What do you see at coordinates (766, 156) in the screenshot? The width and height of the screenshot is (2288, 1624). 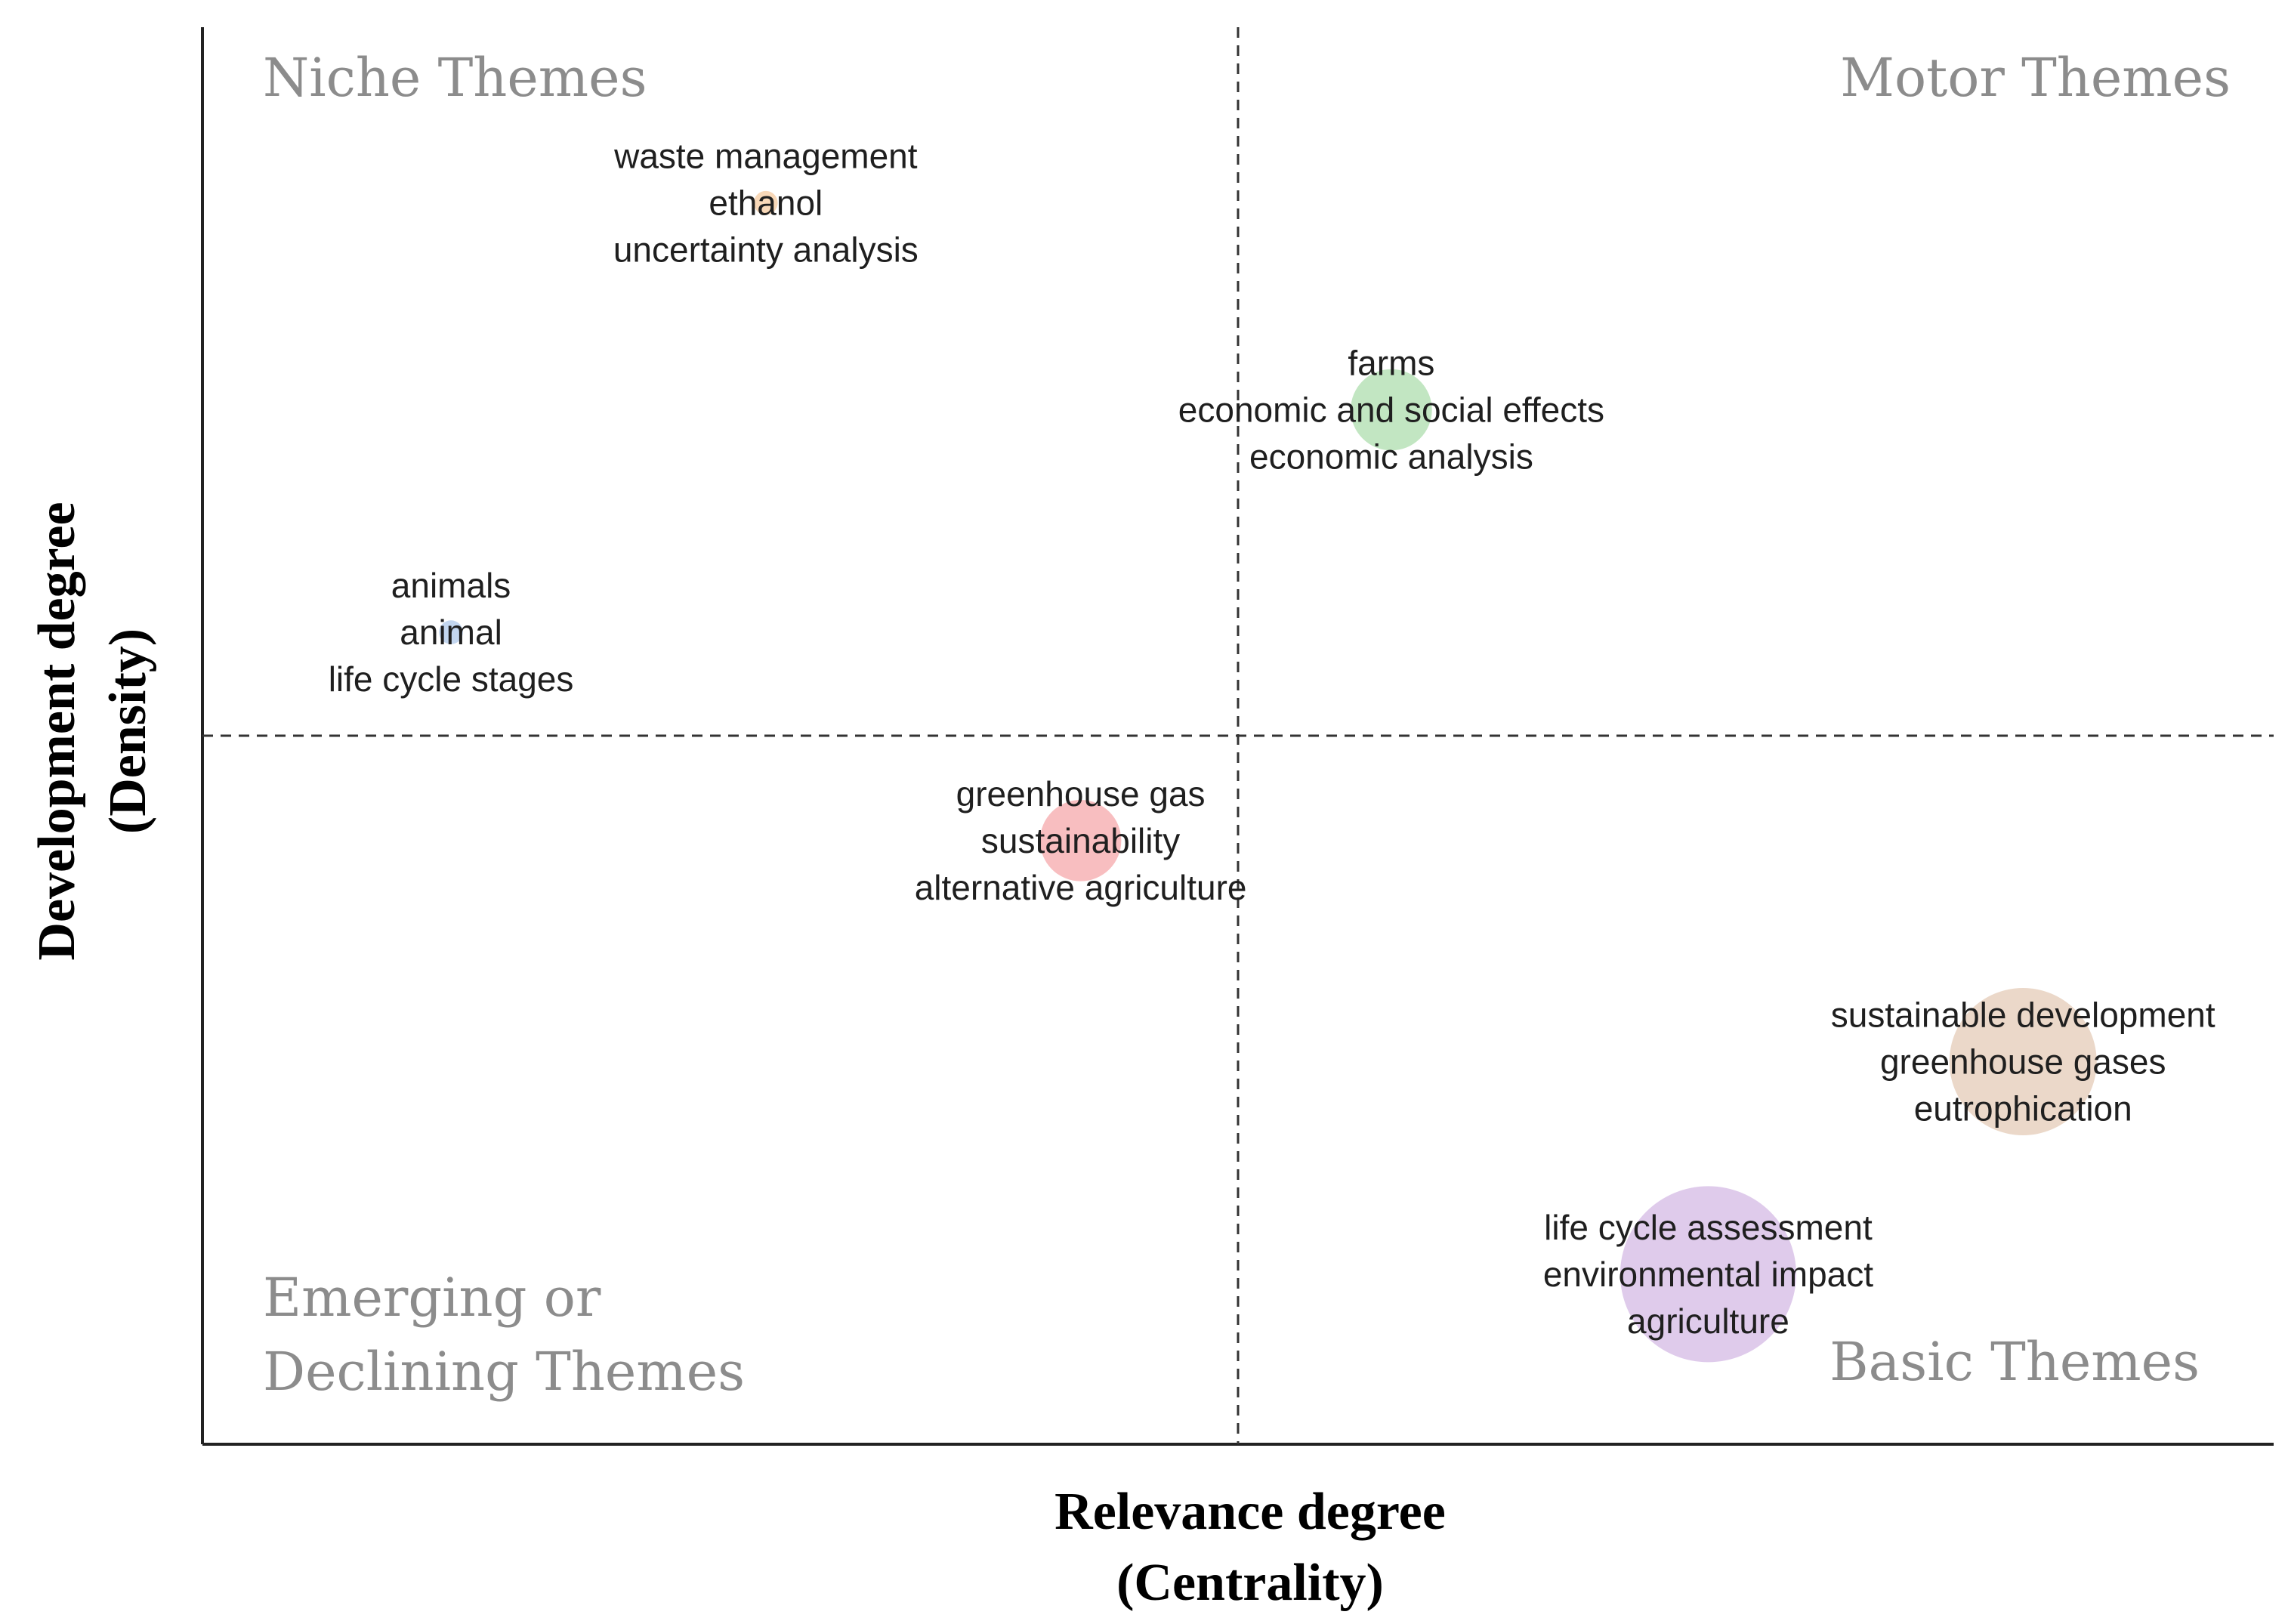 I see `cluster-label: waste management` at bounding box center [766, 156].